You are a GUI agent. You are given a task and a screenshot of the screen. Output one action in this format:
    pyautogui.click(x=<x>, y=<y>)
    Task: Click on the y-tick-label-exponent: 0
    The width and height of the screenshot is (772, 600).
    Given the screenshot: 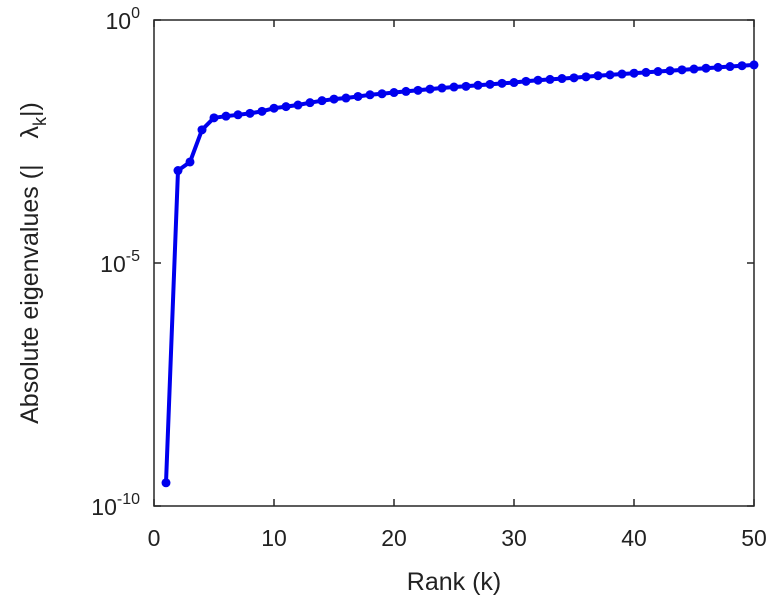 What is the action you would take?
    pyautogui.click(x=135, y=13)
    